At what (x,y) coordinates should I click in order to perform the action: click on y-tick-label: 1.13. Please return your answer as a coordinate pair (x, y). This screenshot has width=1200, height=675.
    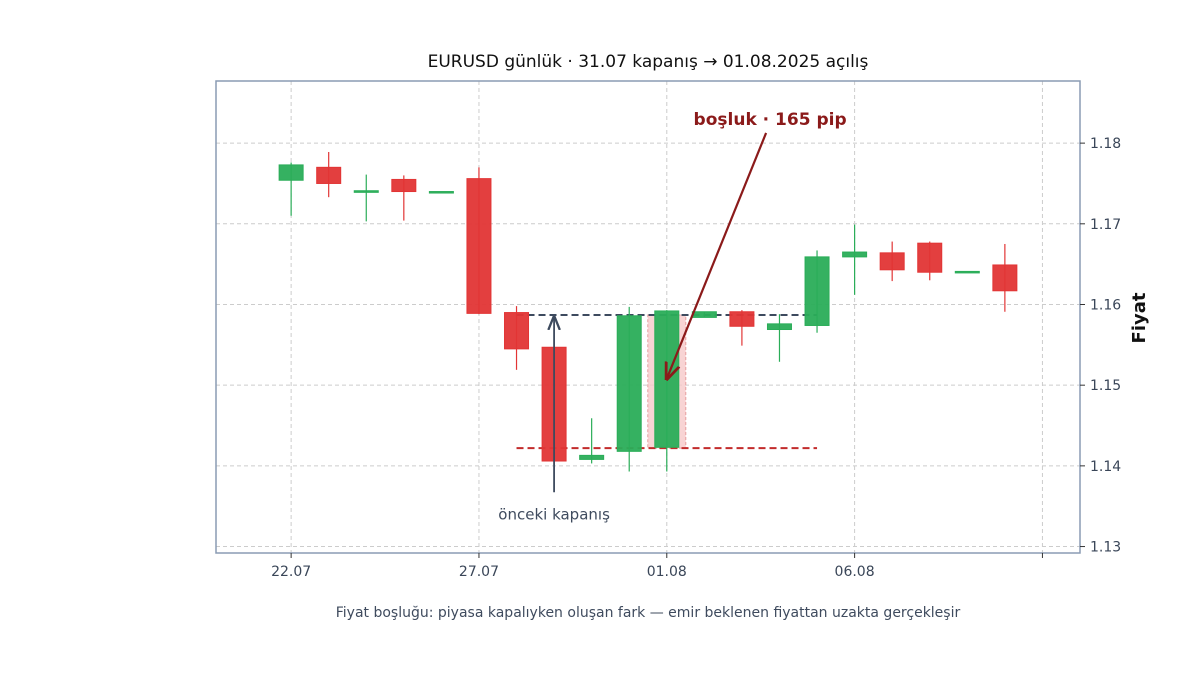
    Looking at the image, I should click on (1105, 548).